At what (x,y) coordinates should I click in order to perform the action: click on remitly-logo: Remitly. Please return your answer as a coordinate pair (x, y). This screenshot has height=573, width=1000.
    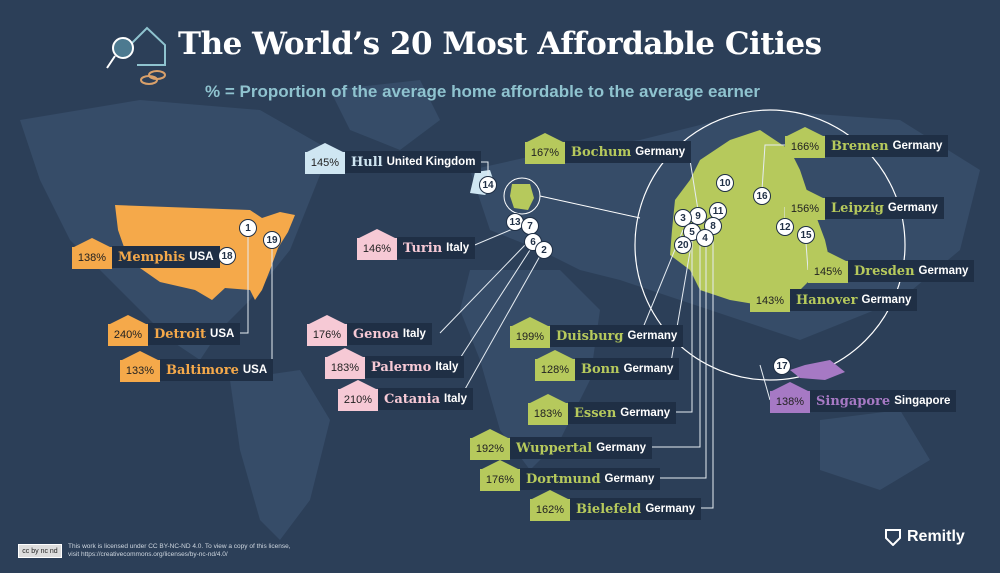
    Looking at the image, I should click on (924, 537).